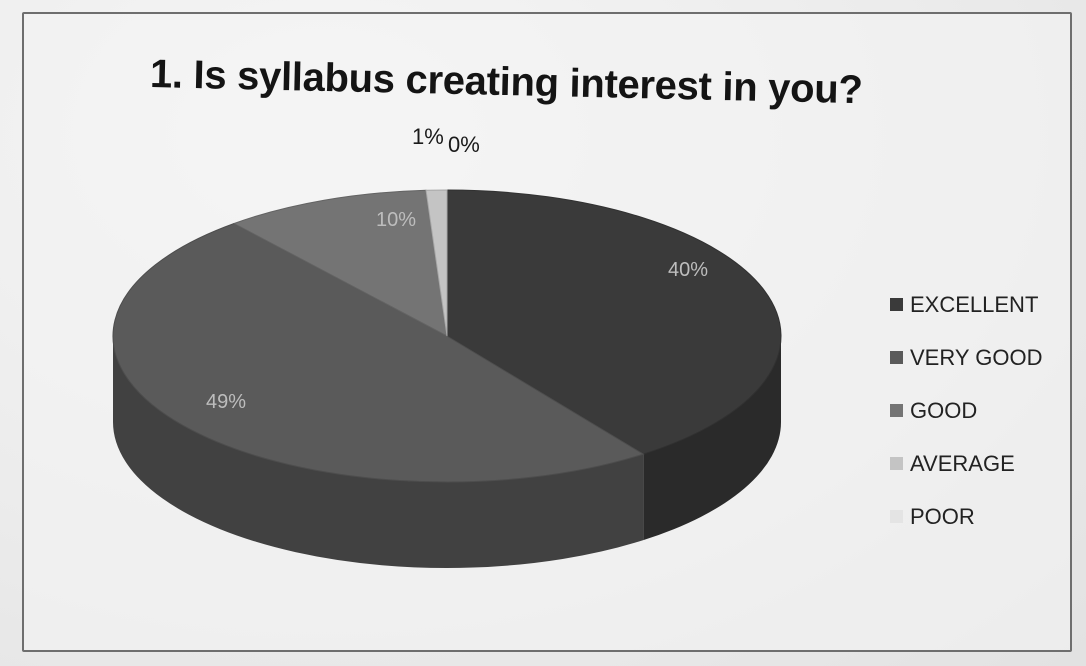  I want to click on data-label-good: 10%, so click(396, 220).